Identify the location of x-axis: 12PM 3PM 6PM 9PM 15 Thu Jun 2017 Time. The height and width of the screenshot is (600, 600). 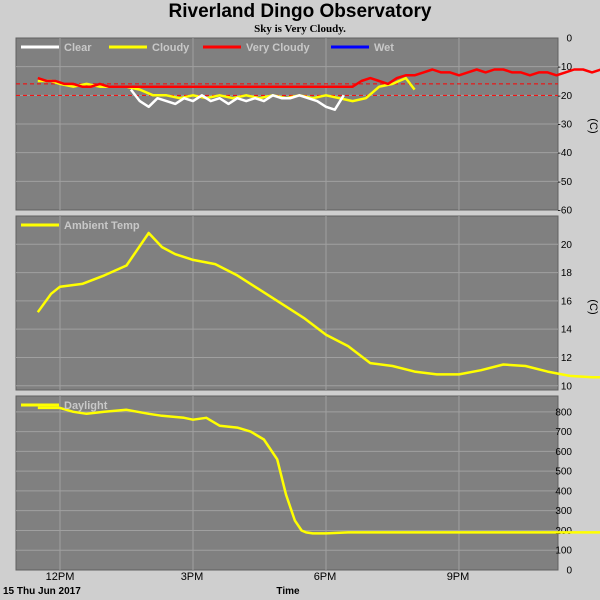
(236, 584).